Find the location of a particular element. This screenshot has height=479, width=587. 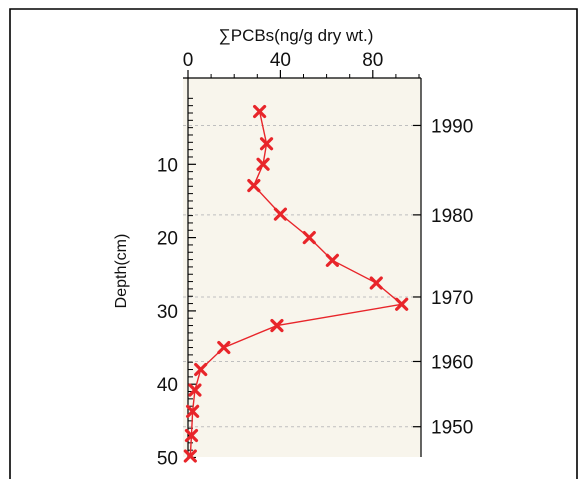

y-axis-title: Depth(cm) is located at coordinates (121, 271).